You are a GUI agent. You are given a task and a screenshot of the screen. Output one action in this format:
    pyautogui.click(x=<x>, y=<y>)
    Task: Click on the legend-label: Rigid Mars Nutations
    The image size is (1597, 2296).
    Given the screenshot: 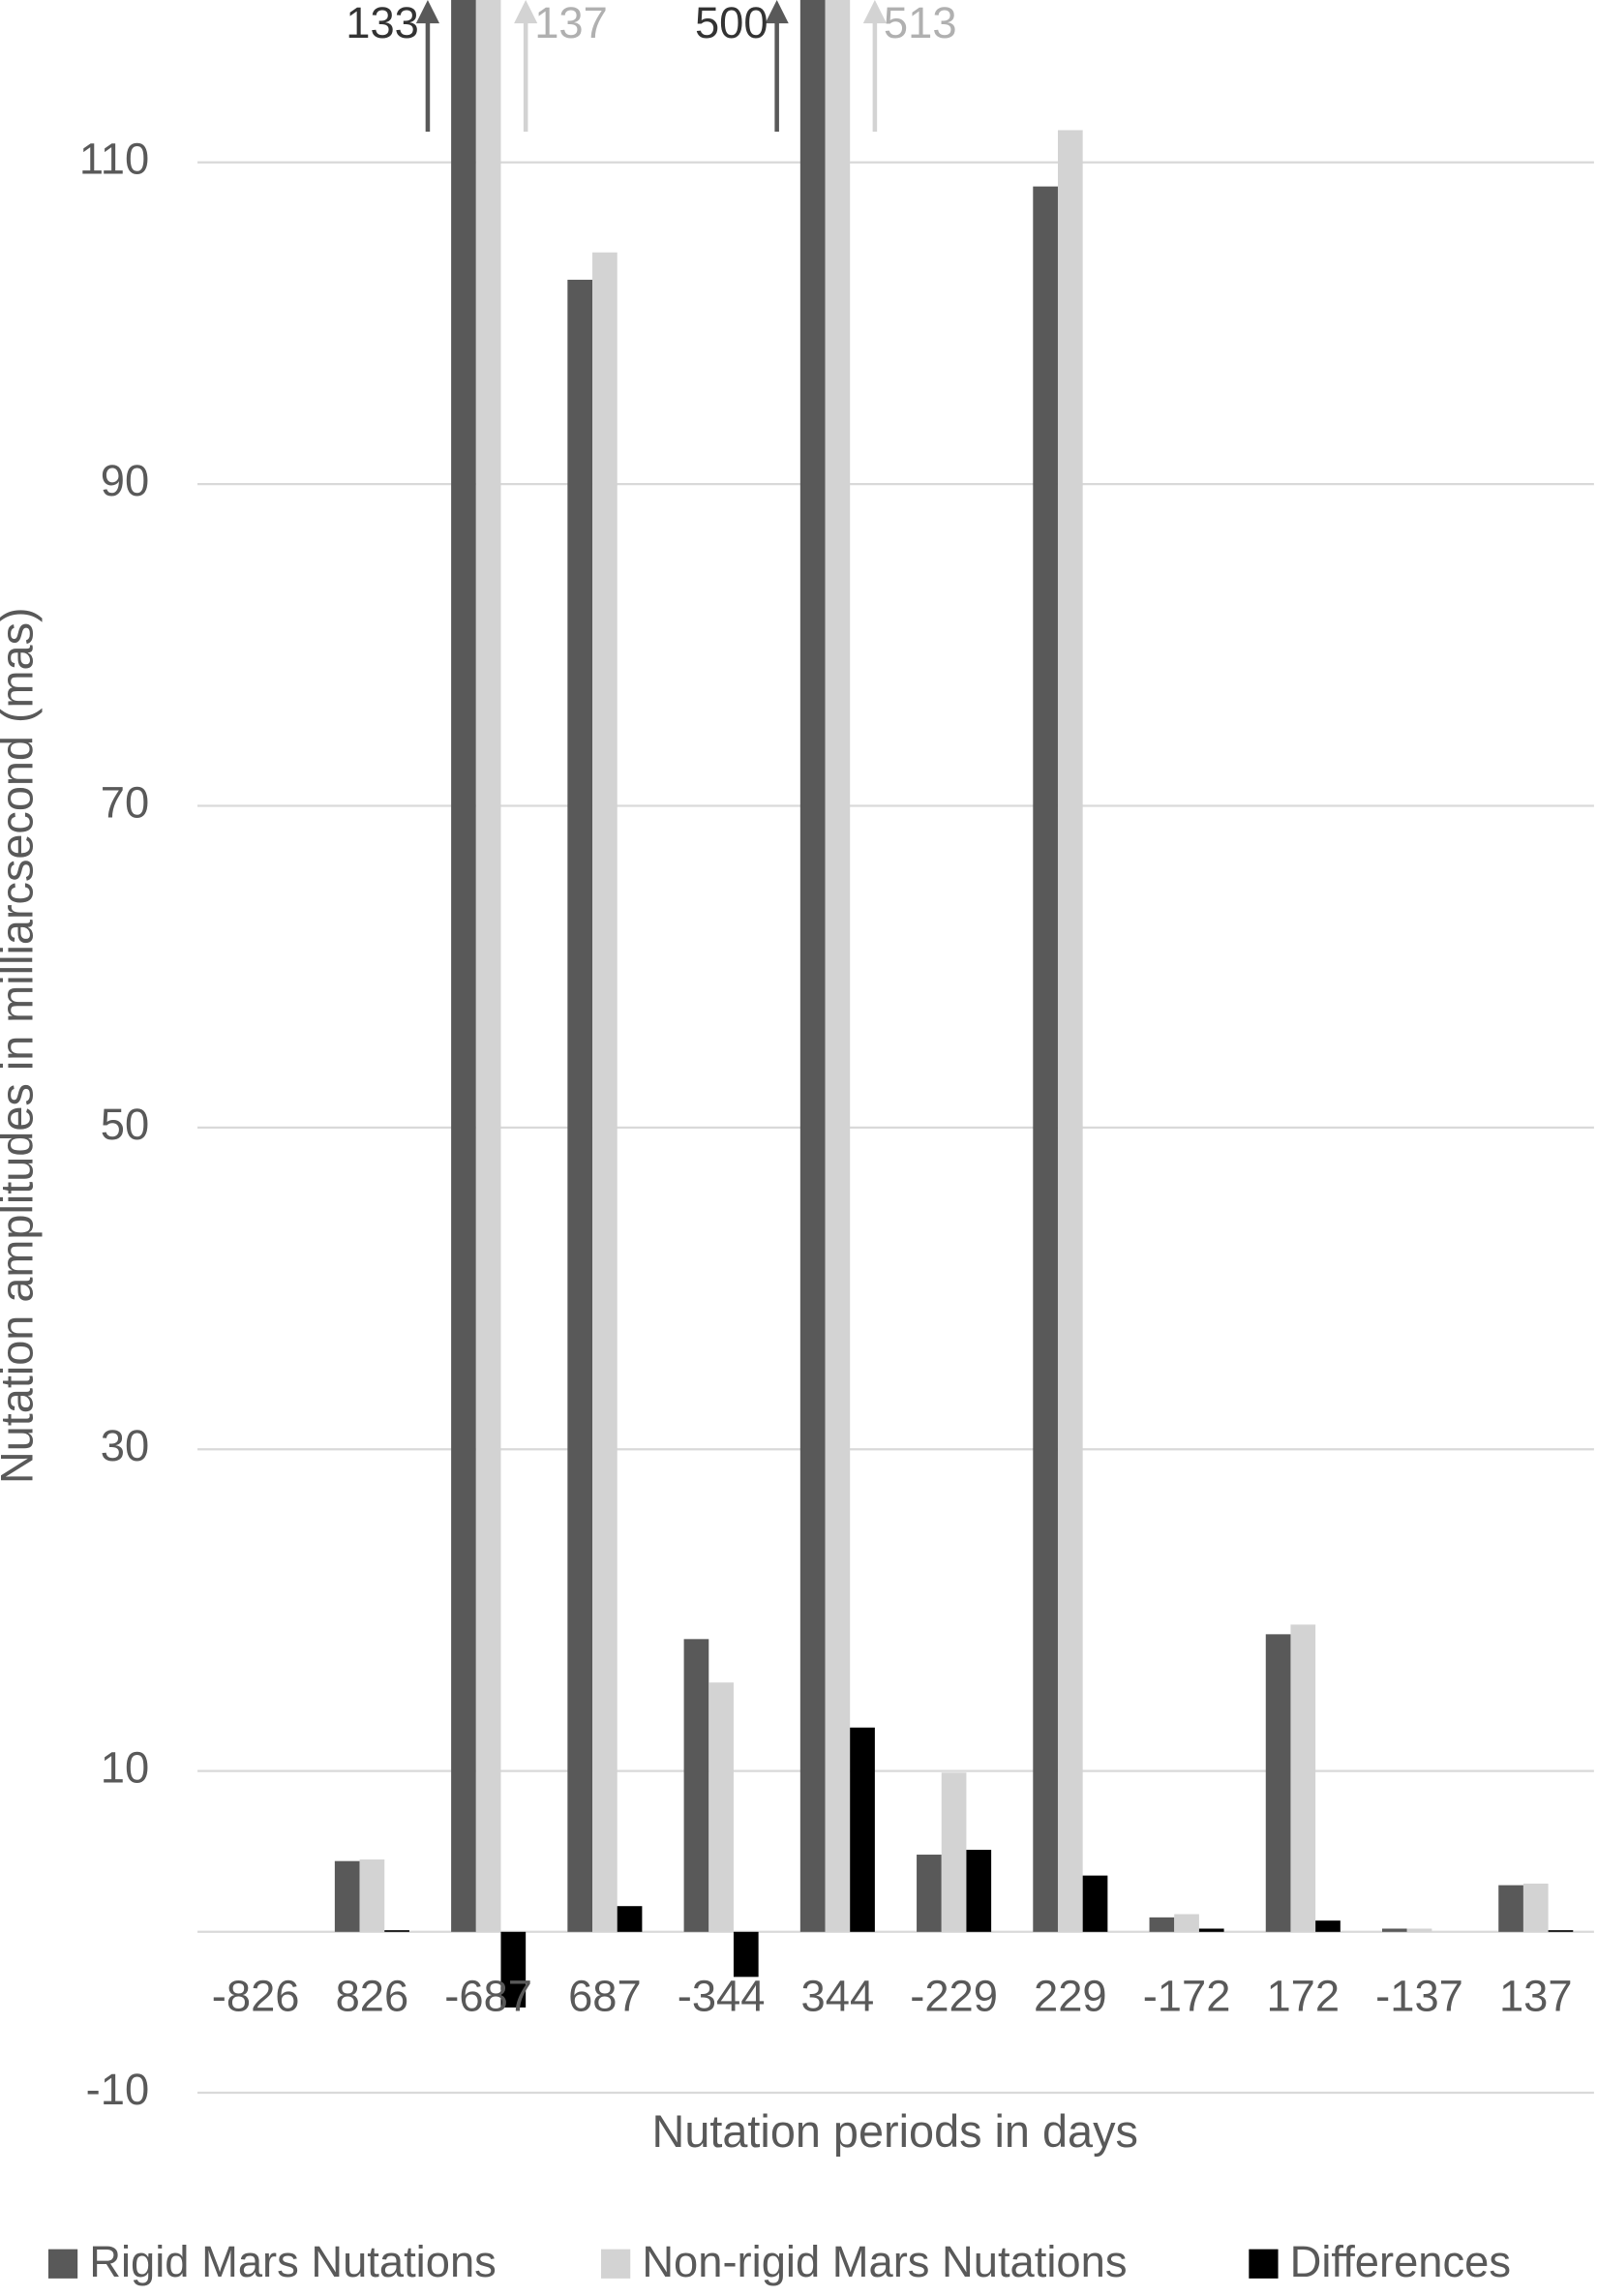 What is the action you would take?
    pyautogui.click(x=293, y=2262)
    